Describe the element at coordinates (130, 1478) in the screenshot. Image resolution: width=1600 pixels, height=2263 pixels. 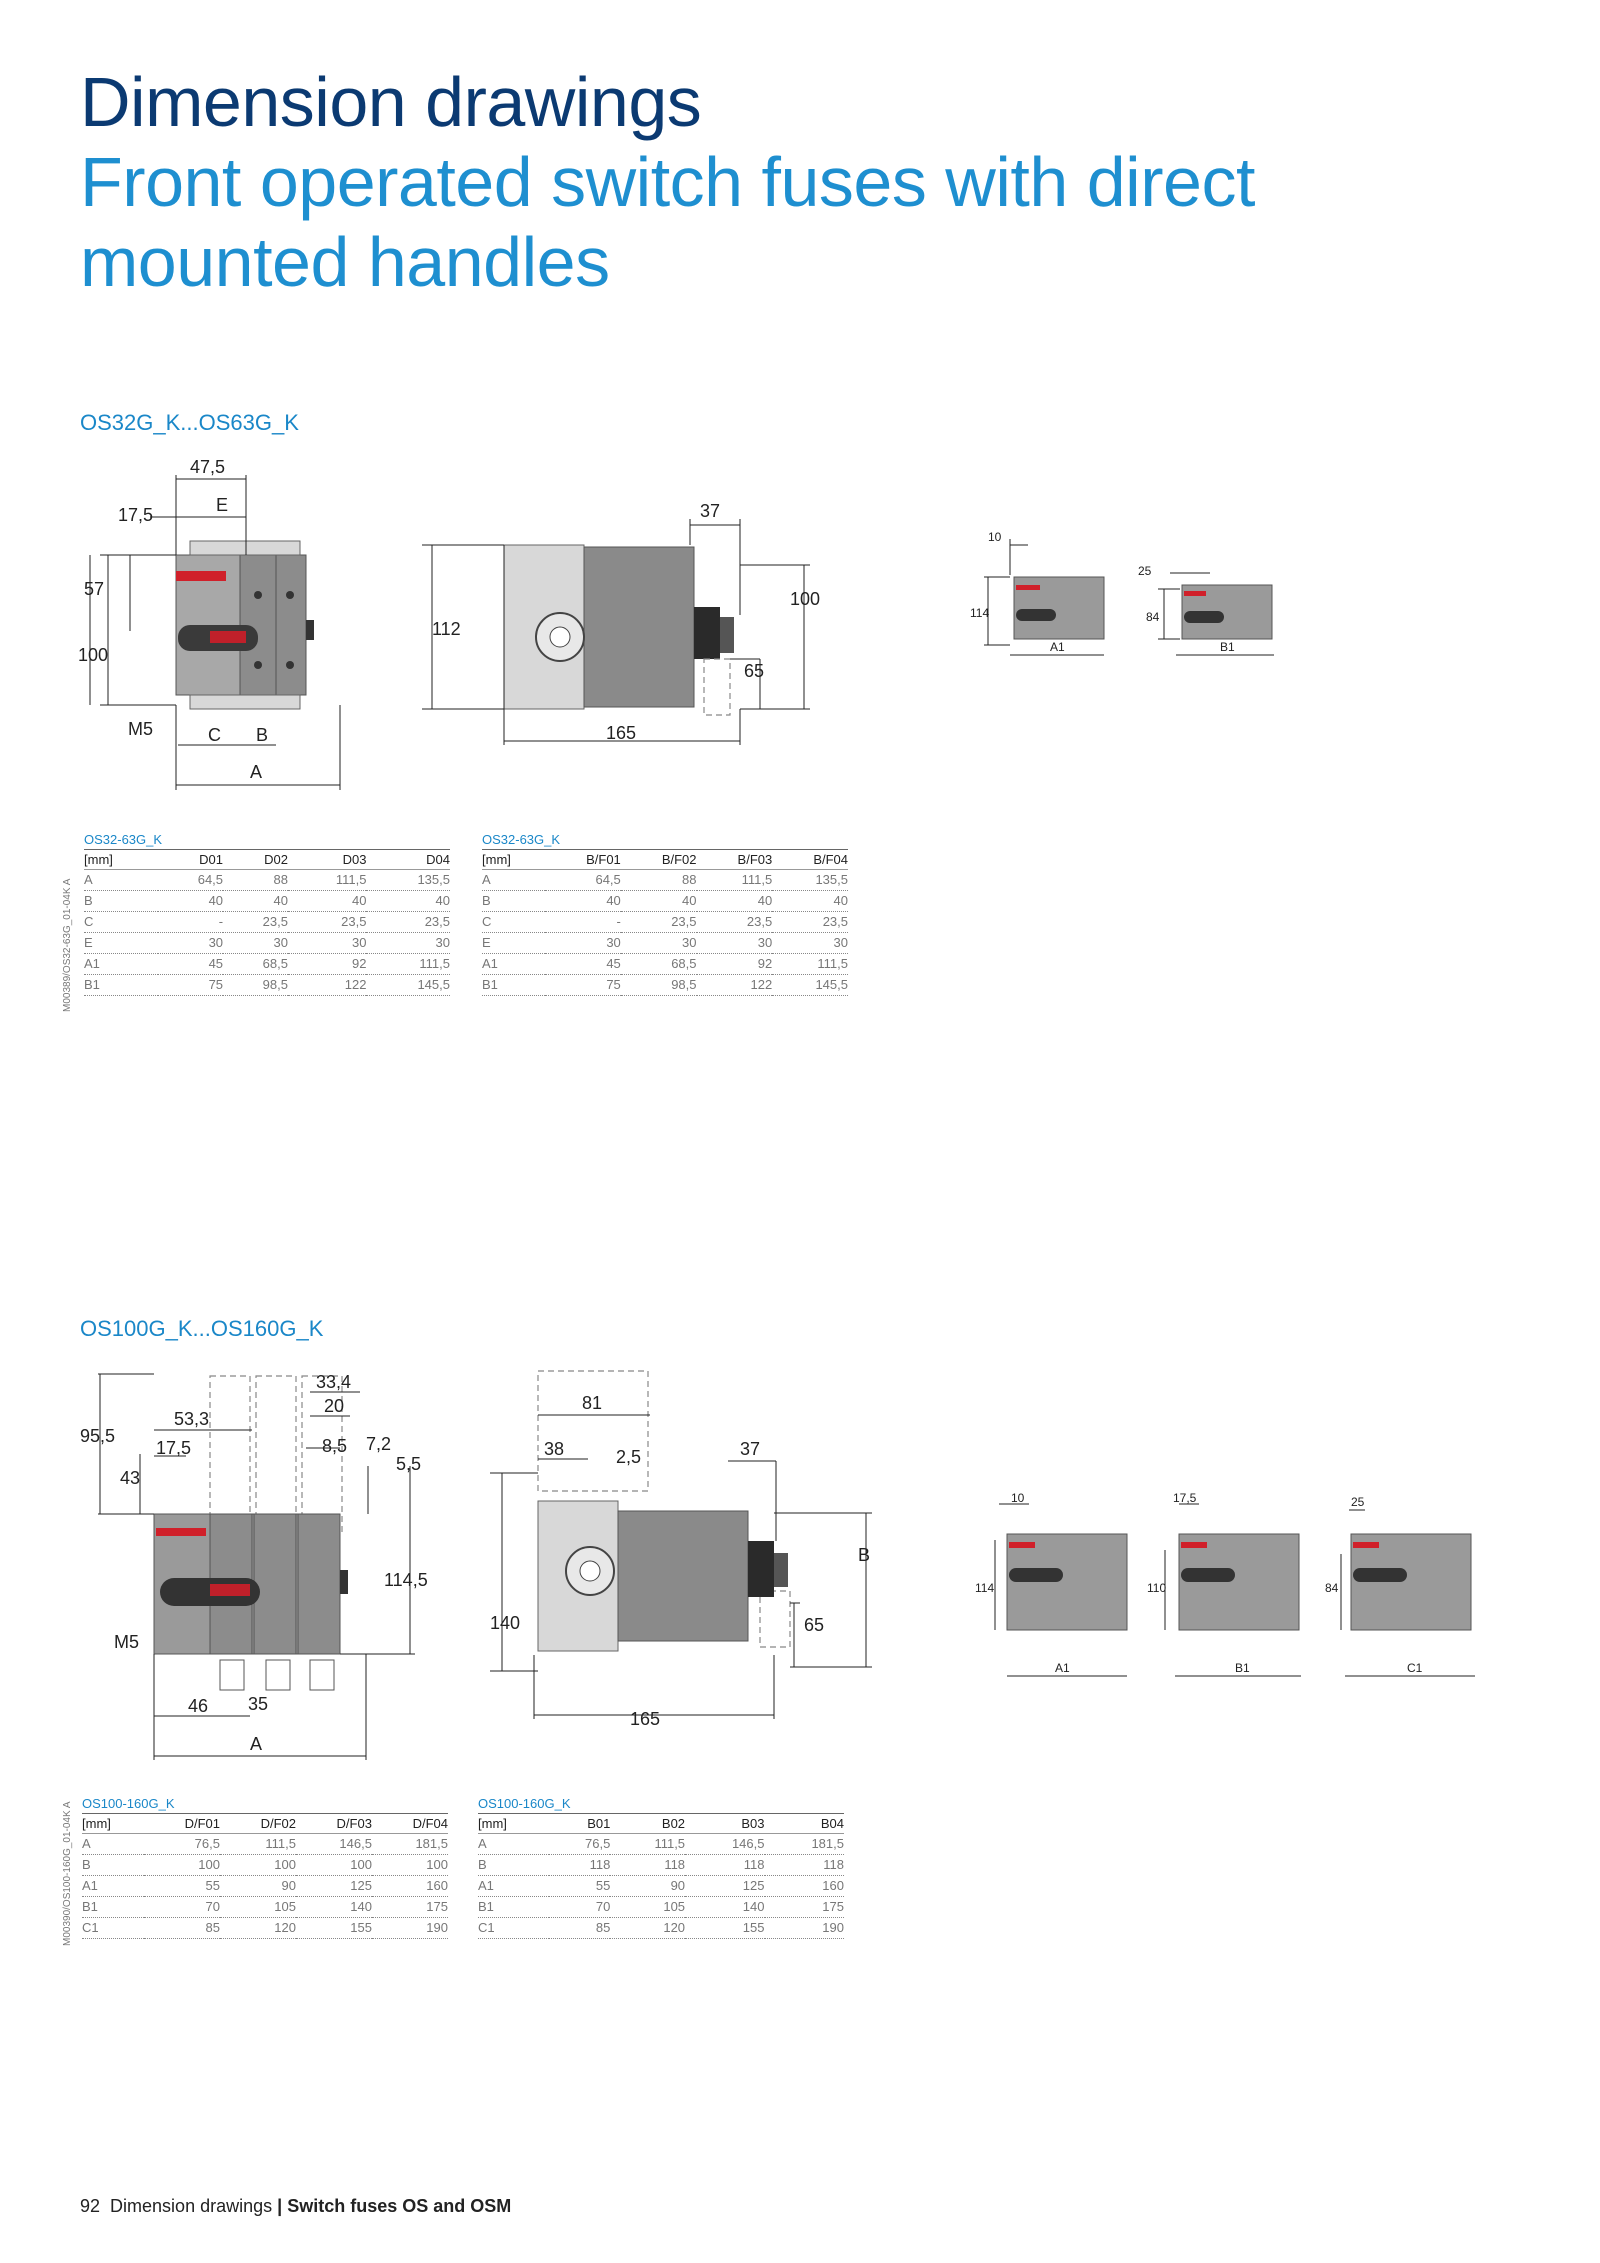
I see `dim-43: 43` at that location.